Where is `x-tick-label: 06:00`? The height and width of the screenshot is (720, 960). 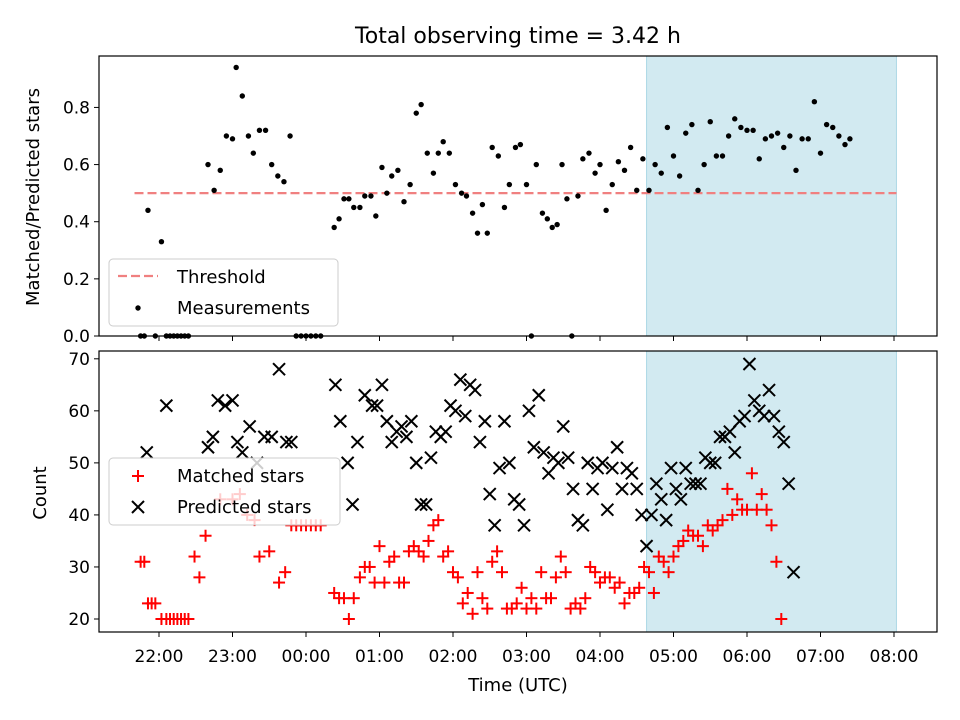 x-tick-label: 06:00 is located at coordinates (747, 657).